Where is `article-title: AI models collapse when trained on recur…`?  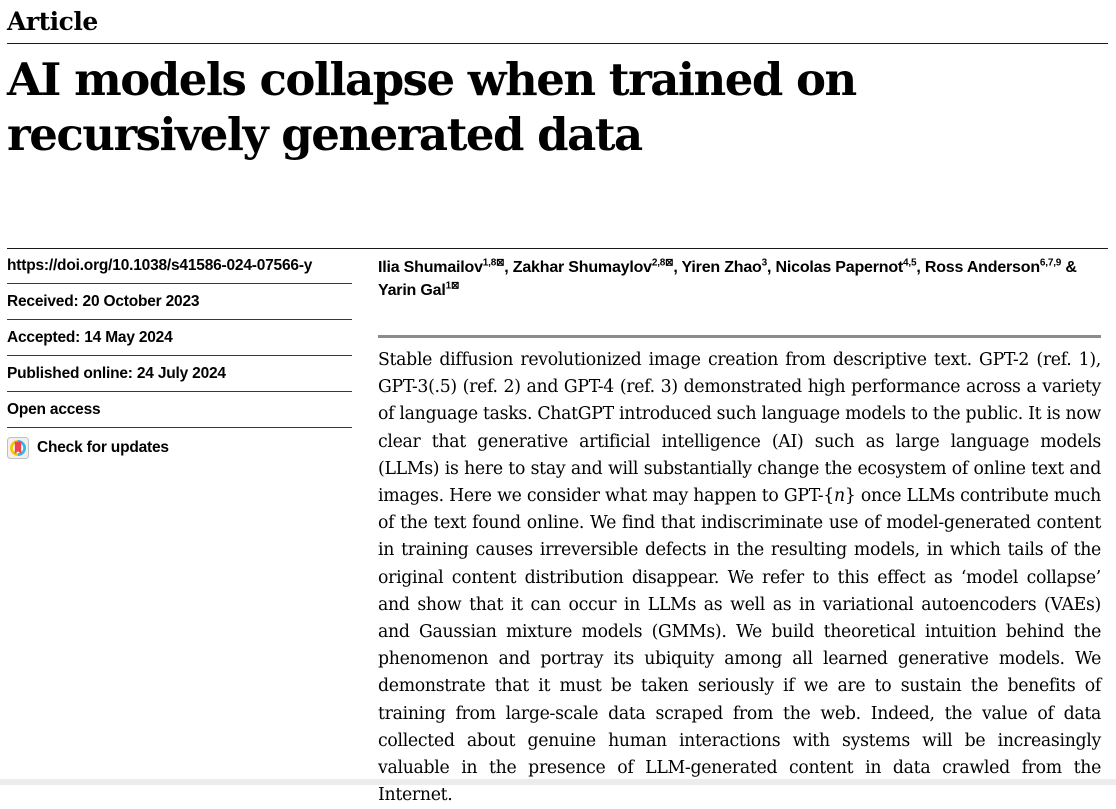 article-title: AI models collapse when trained on recur… is located at coordinates (432, 107).